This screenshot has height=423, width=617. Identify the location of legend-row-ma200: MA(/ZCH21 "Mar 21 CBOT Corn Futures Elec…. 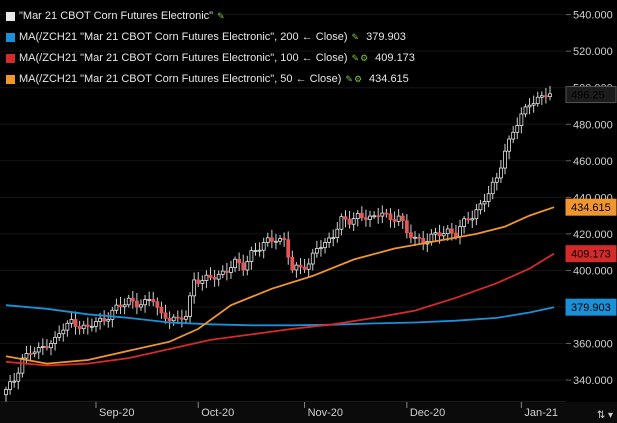
(210, 37).